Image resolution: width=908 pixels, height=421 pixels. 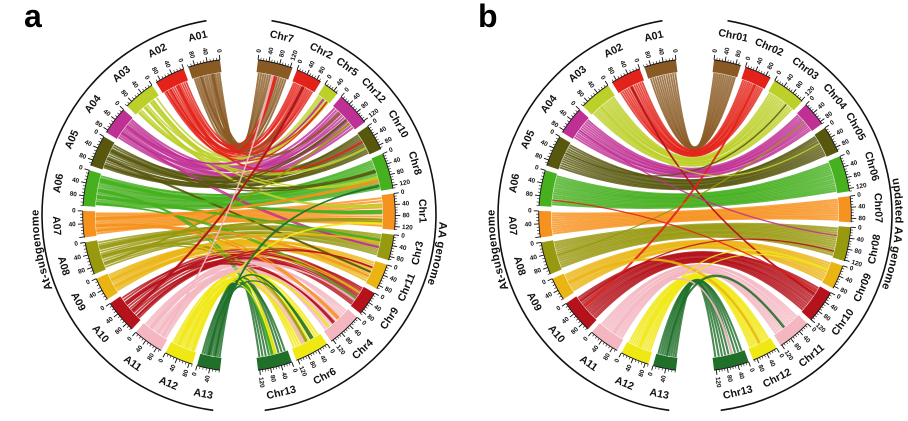 I want to click on segment-A03, so click(x=599, y=100).